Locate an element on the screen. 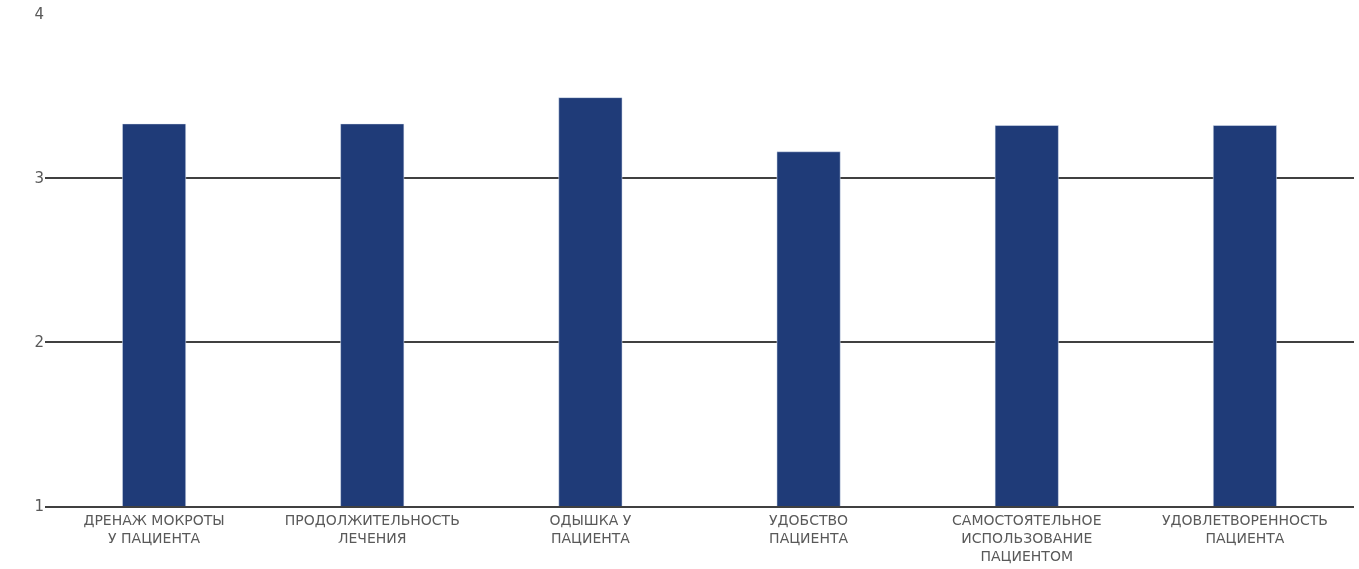 The width and height of the screenshot is (1359, 569). y-tick-label: 1 is located at coordinates (39, 506).